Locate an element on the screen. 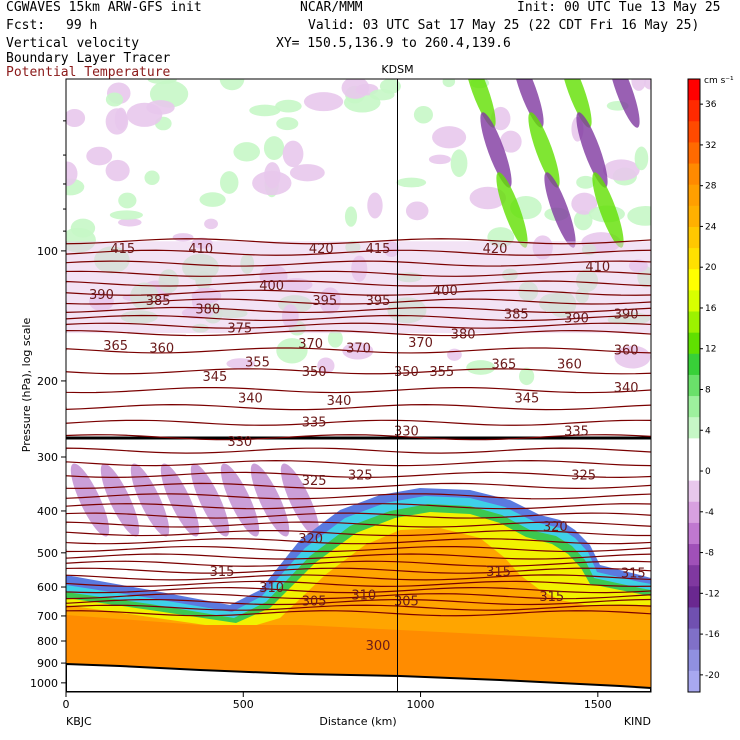 This screenshot has height=740, width=740. isentrope-label: 410 is located at coordinates (200, 249).